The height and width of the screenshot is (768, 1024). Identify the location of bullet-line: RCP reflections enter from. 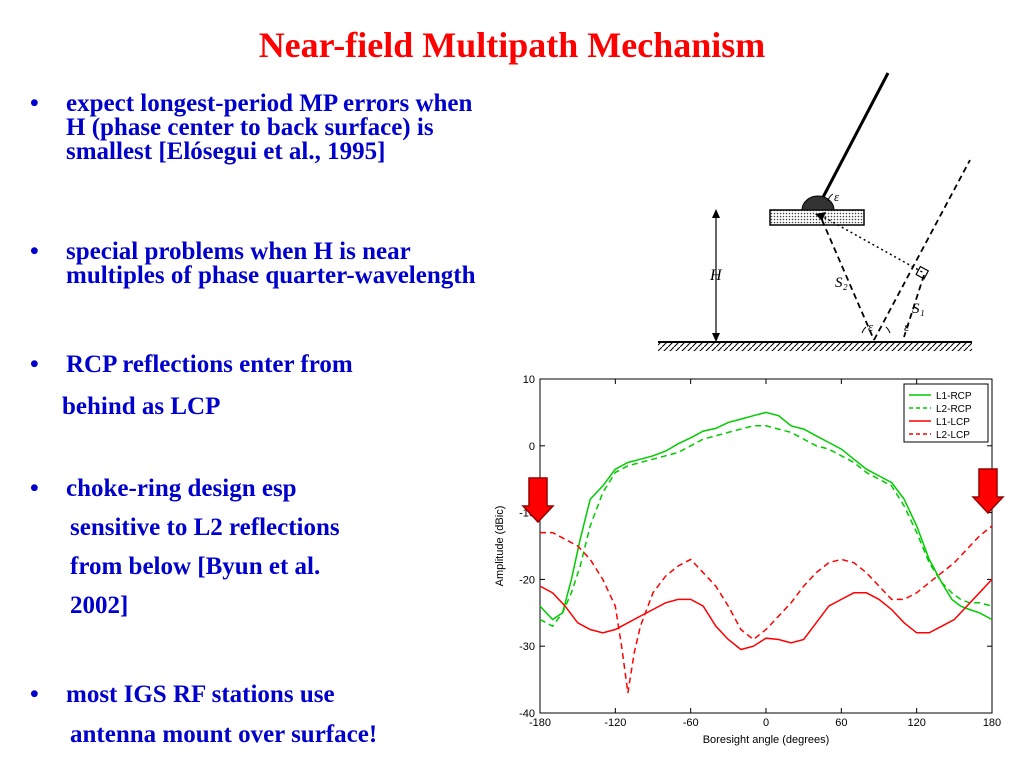
(209, 364).